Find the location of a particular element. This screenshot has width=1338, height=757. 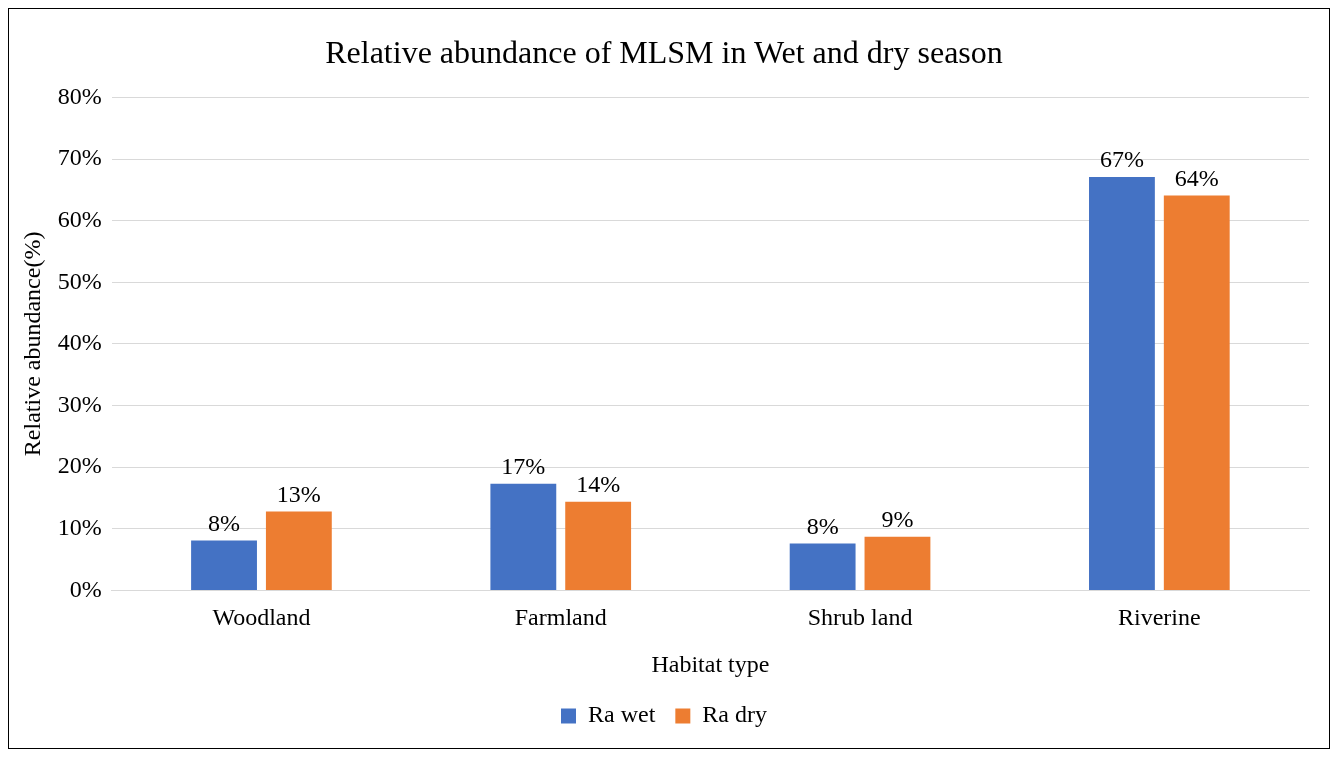

x-tick-label: Shrub land is located at coordinates (860, 617).